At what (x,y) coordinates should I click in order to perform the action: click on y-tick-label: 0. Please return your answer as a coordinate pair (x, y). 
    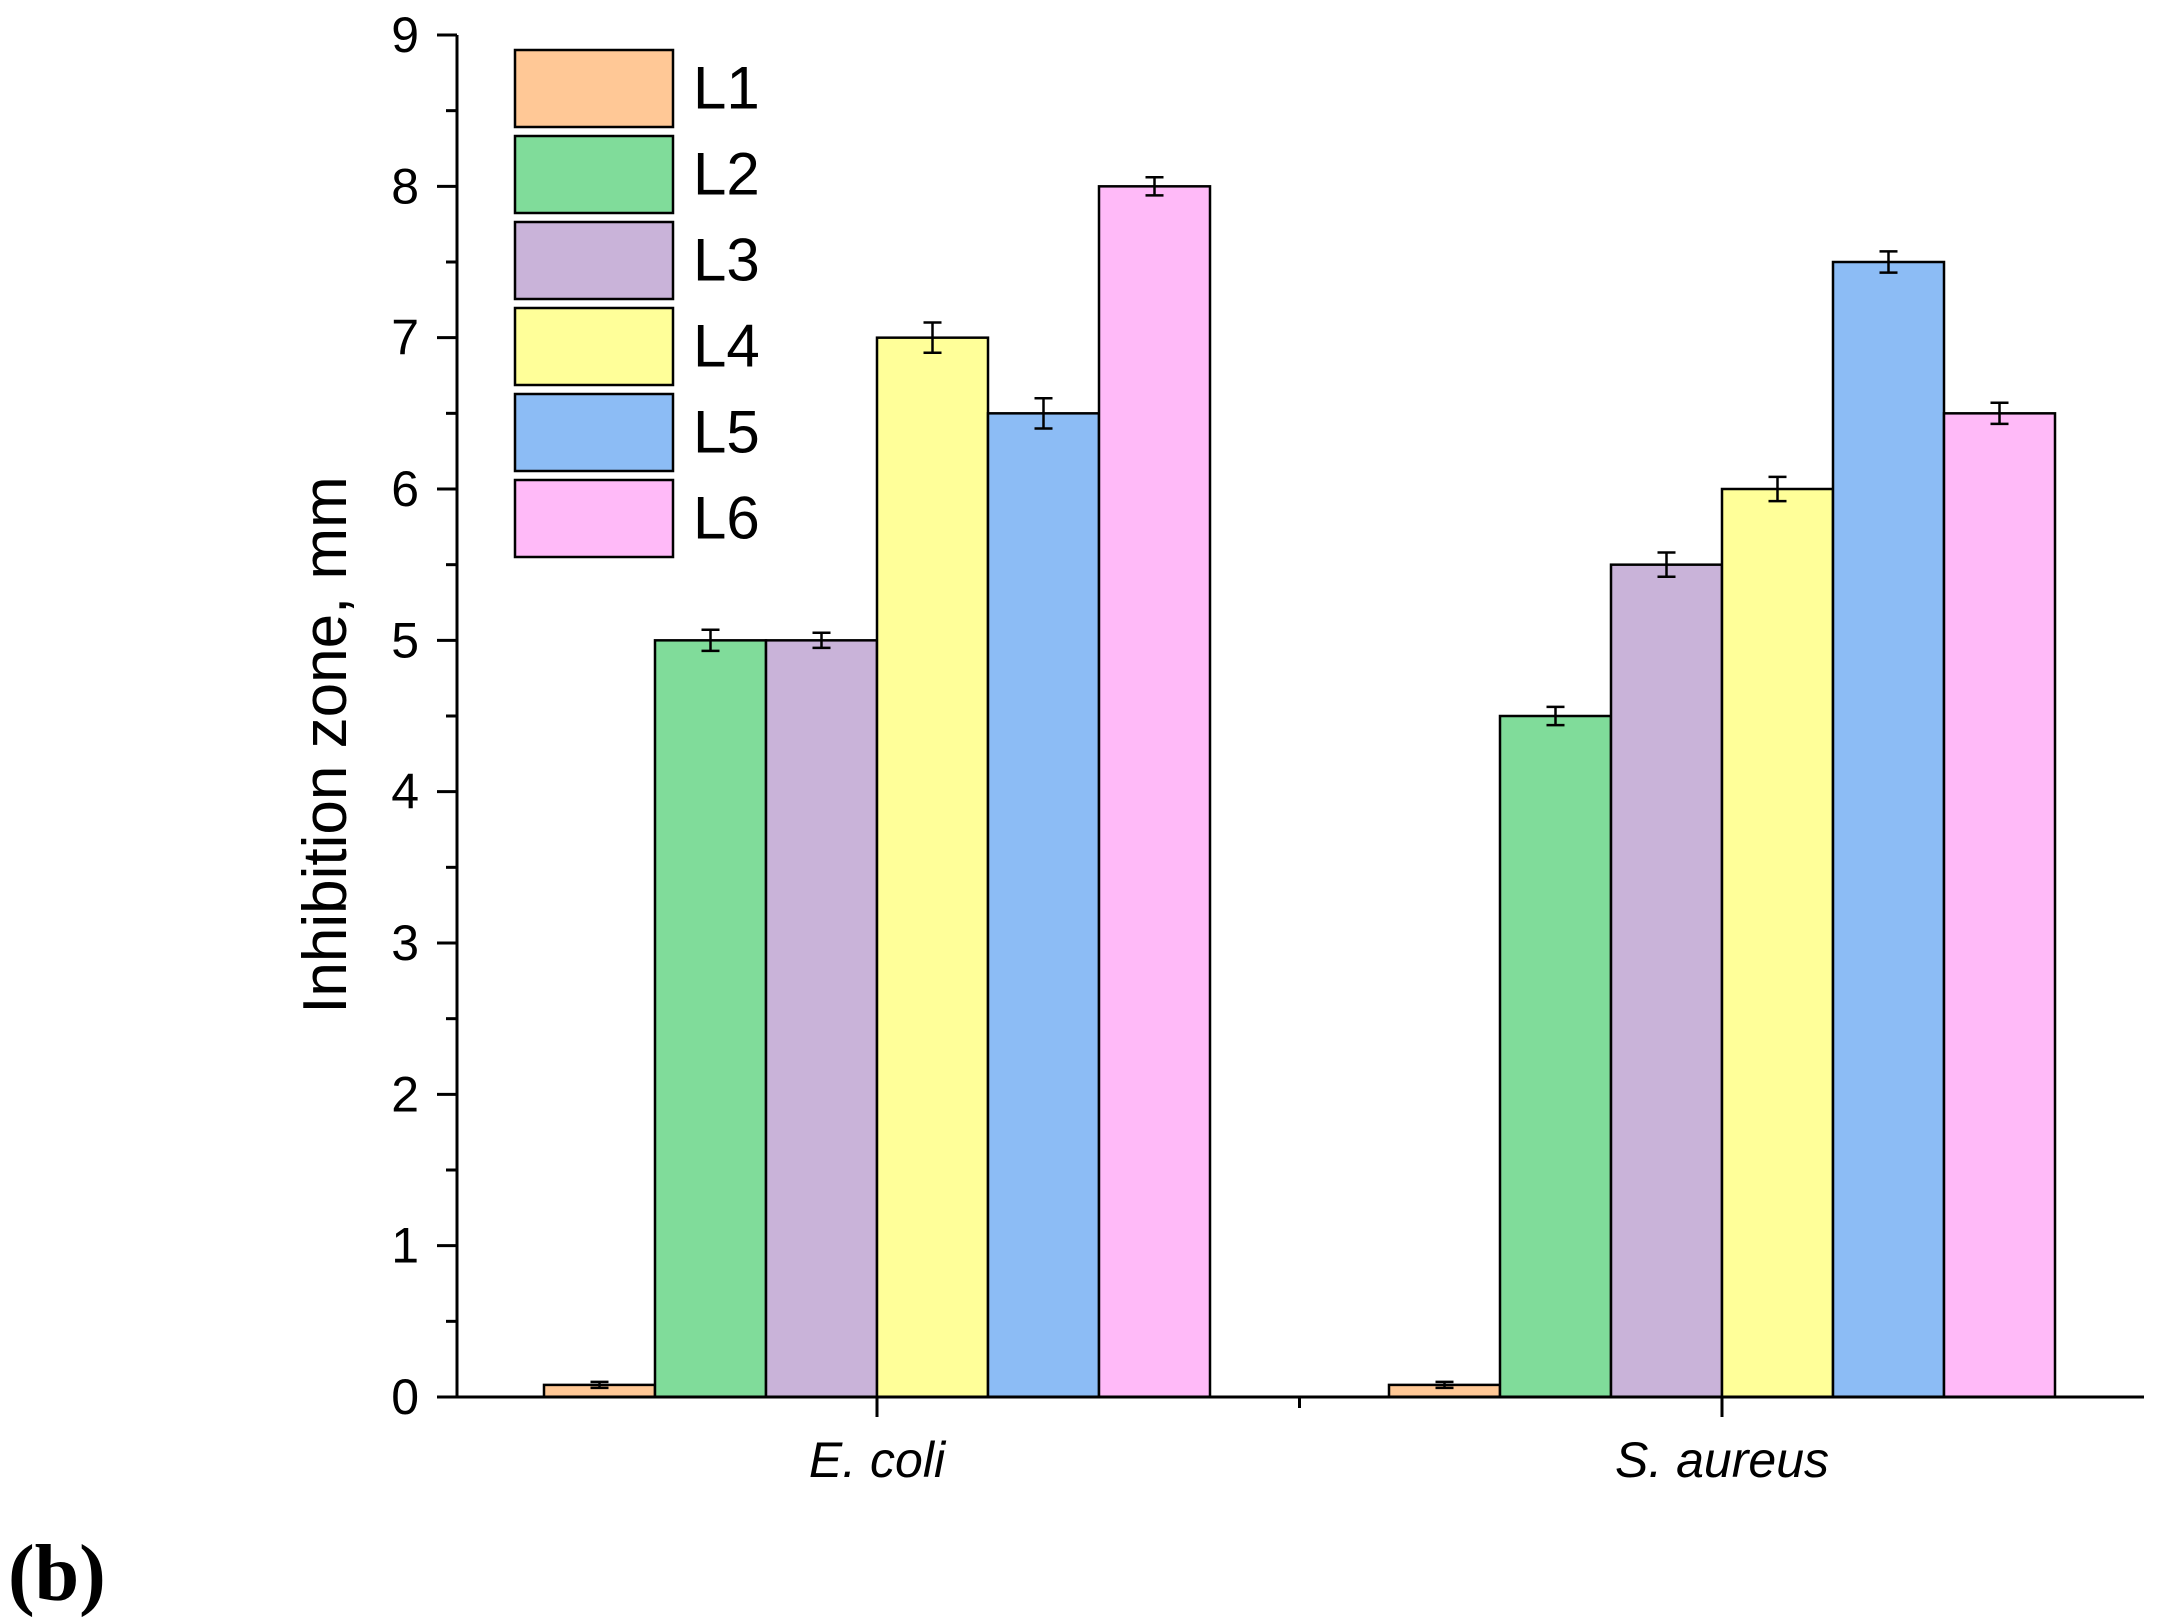
    Looking at the image, I should click on (405, 1397).